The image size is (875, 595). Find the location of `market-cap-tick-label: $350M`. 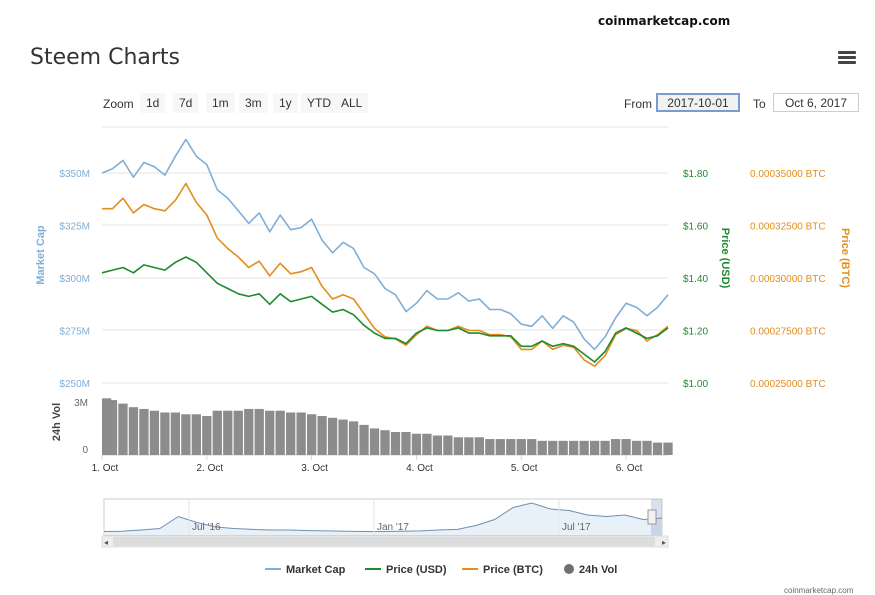

market-cap-tick-label: $350M is located at coordinates (74, 174).